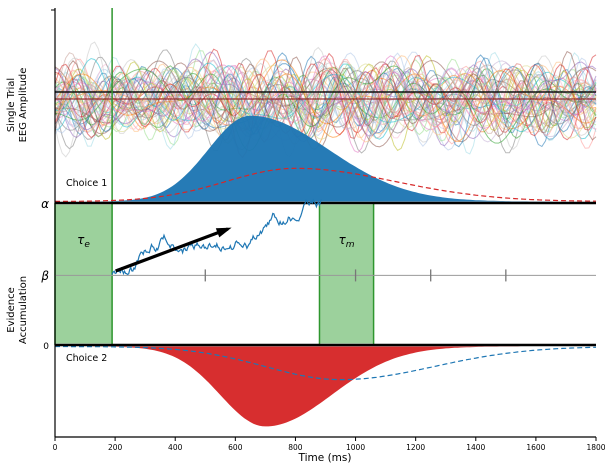 This screenshot has height=466, width=608. Describe the element at coordinates (86, 358) in the screenshot. I see `choice2-label: Choice 2` at that location.